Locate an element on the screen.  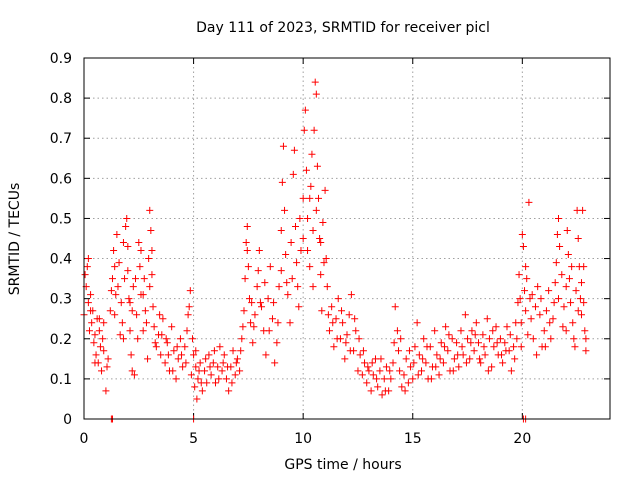
y-tick-label: 0 is located at coordinates (67, 420).